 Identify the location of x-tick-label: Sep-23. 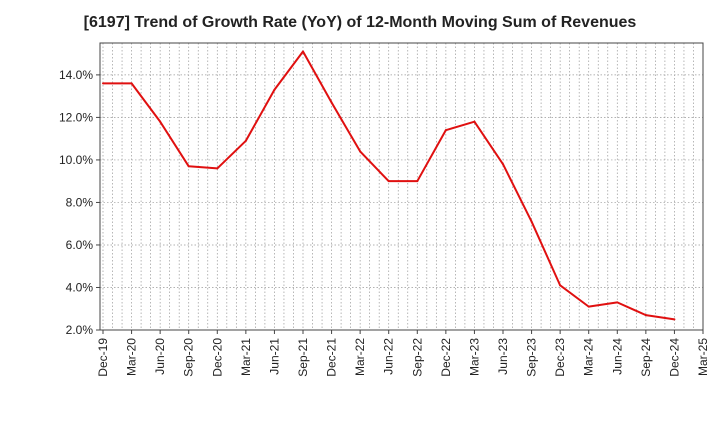
(532, 357).